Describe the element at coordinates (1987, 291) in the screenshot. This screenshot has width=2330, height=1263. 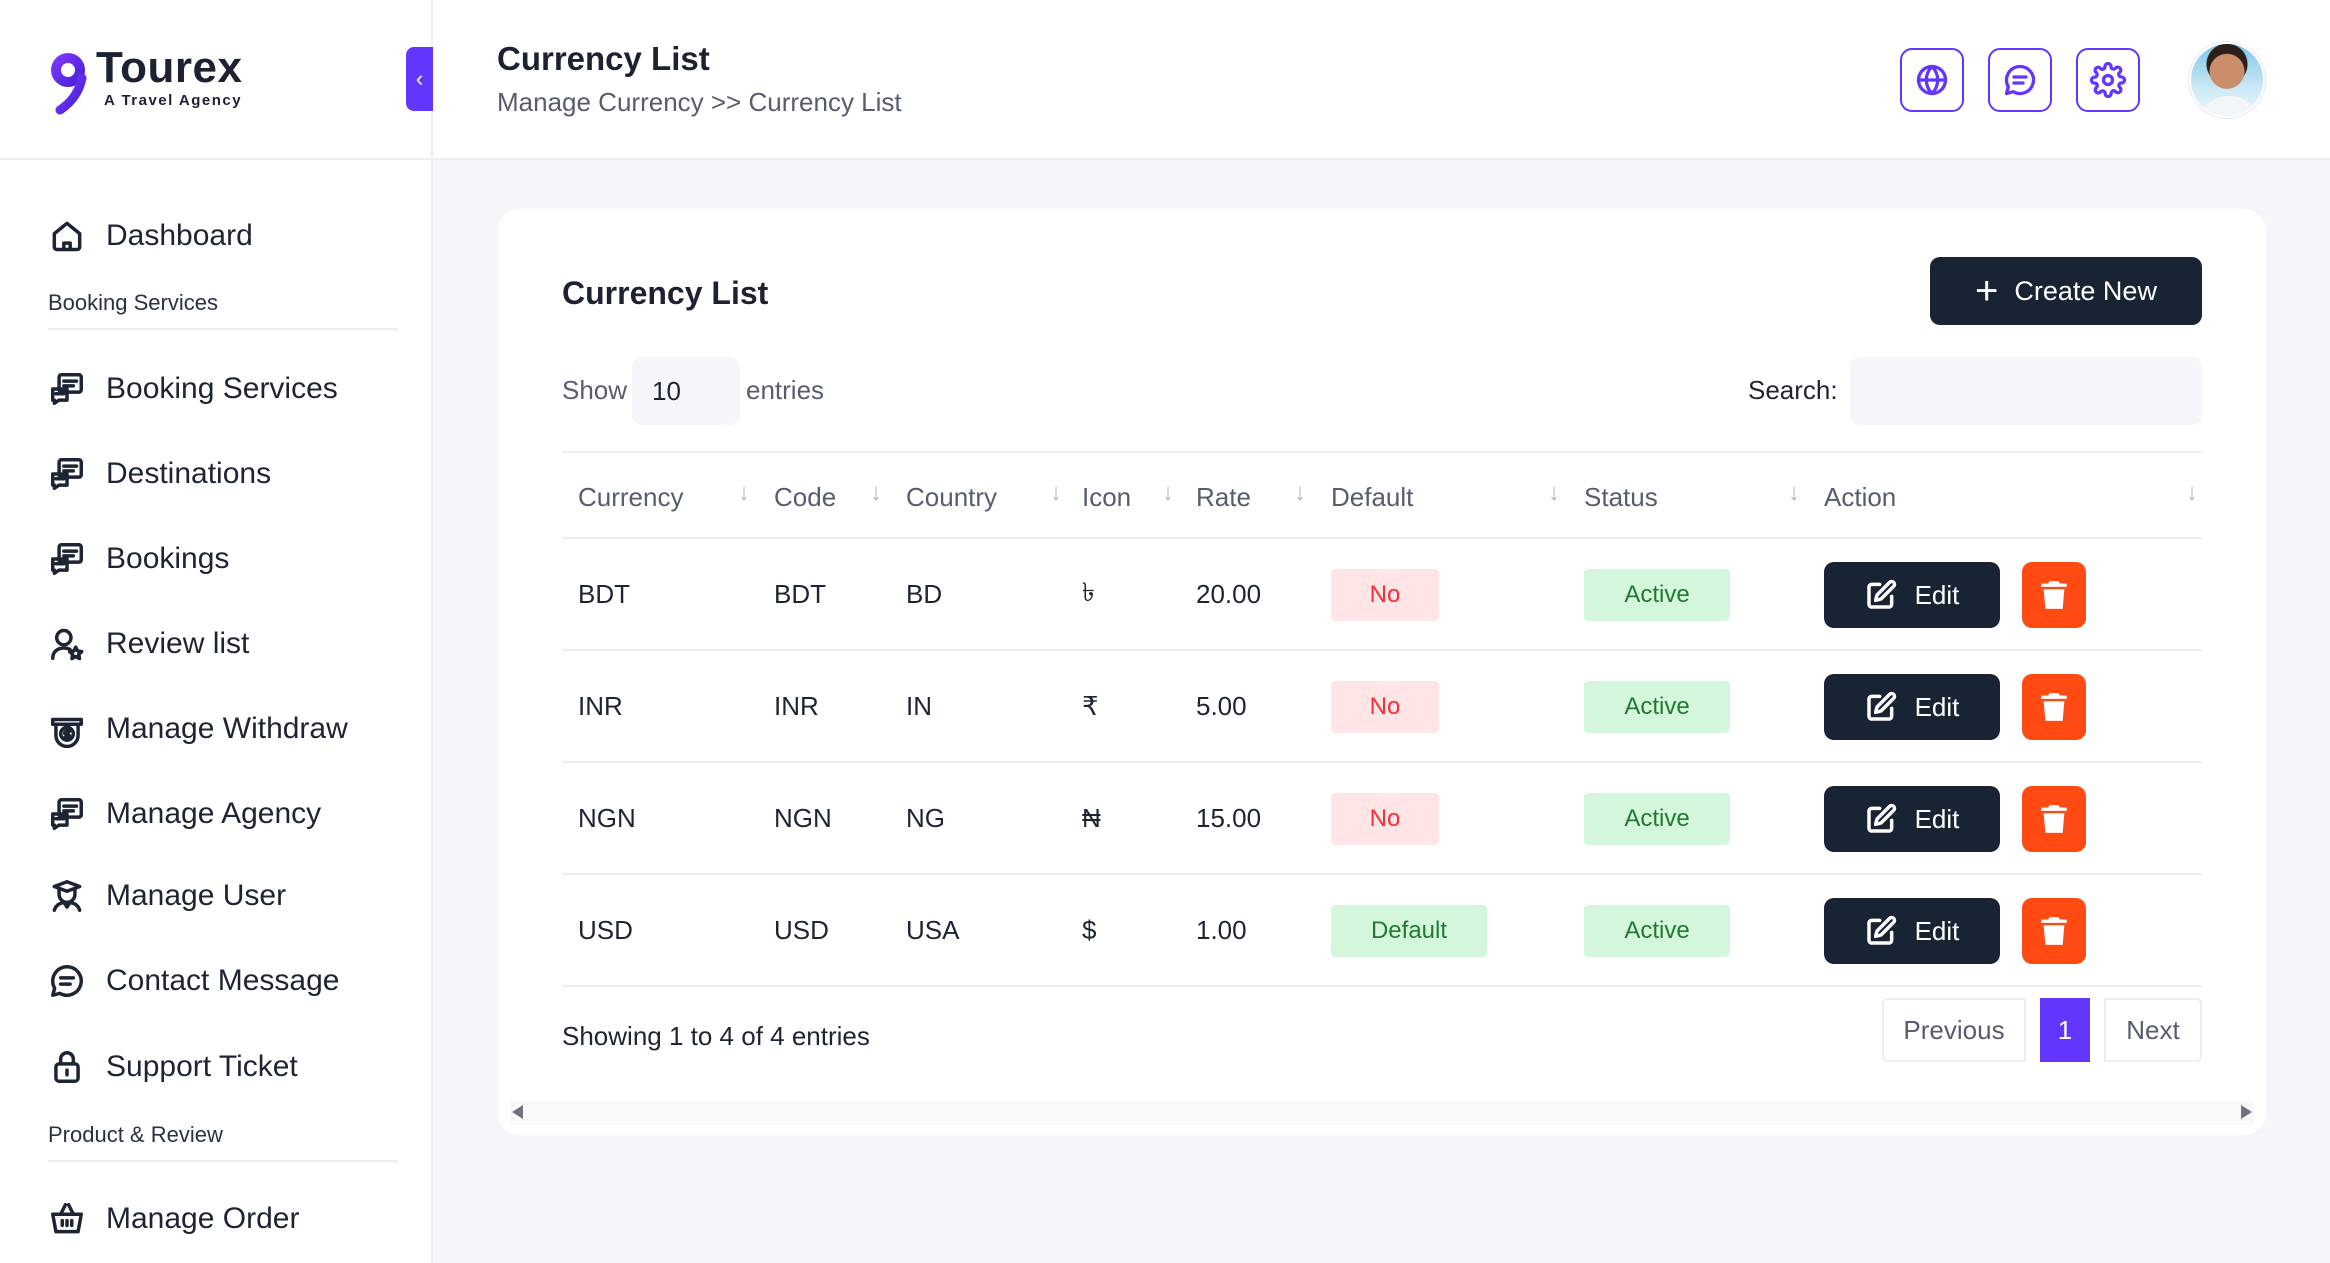
I see `plus-icon: +` at that location.